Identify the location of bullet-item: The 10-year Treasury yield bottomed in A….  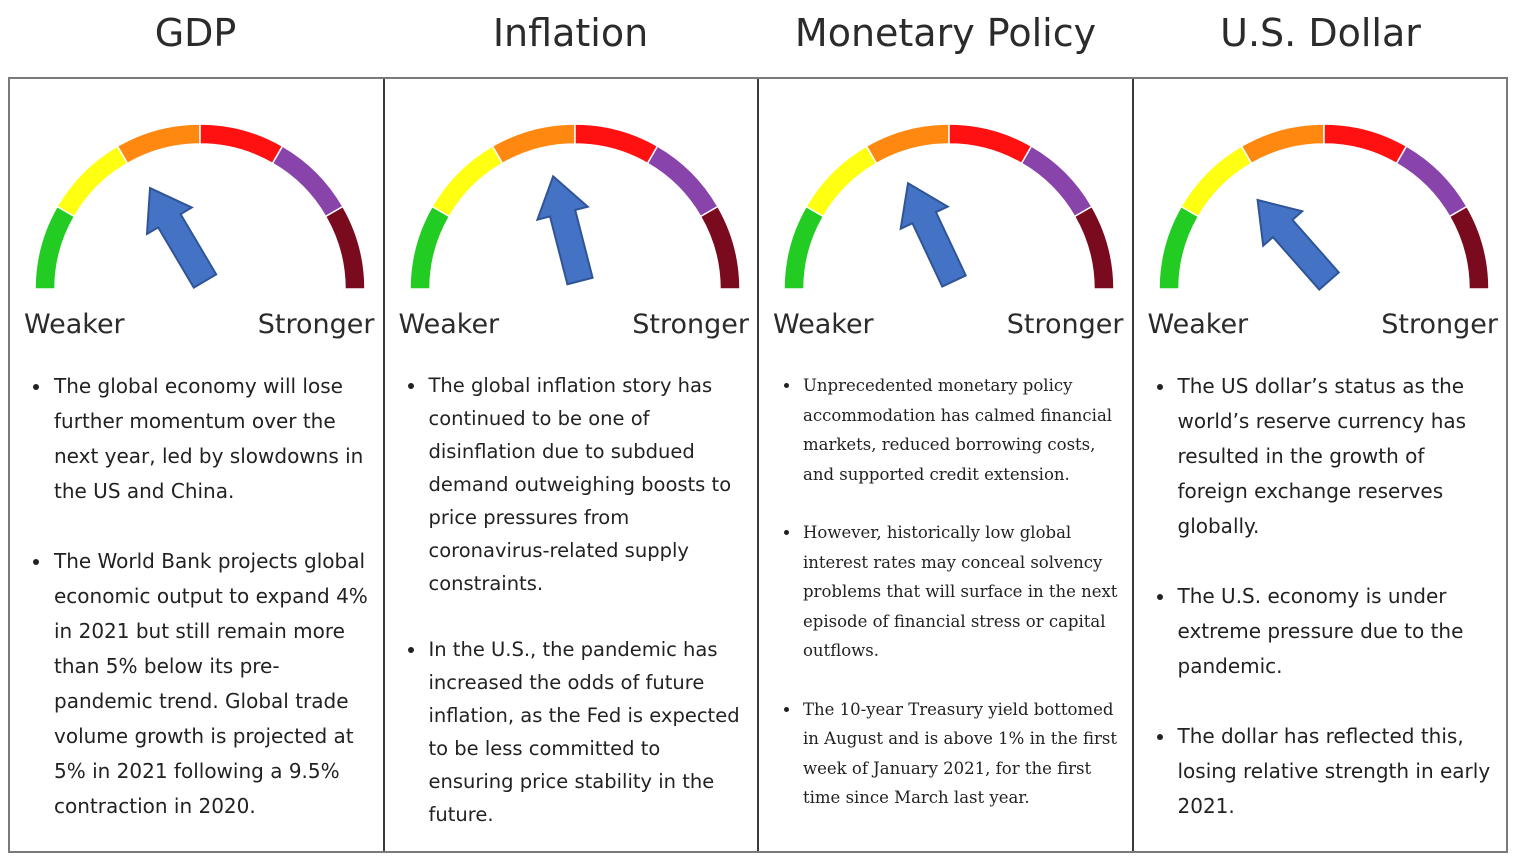
(963, 754).